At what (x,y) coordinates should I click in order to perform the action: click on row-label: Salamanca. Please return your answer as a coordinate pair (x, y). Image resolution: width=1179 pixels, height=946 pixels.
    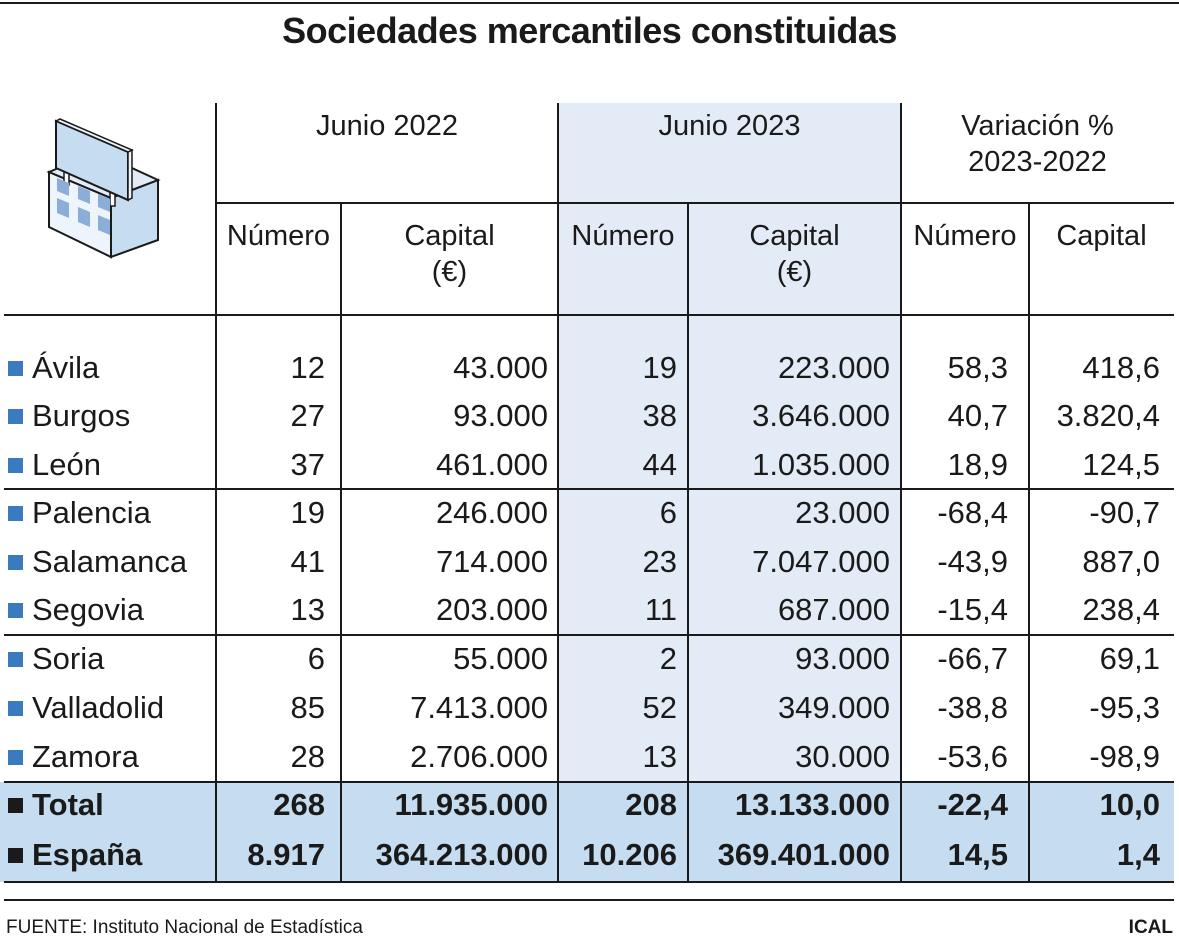
    Looking at the image, I should click on (97, 562).